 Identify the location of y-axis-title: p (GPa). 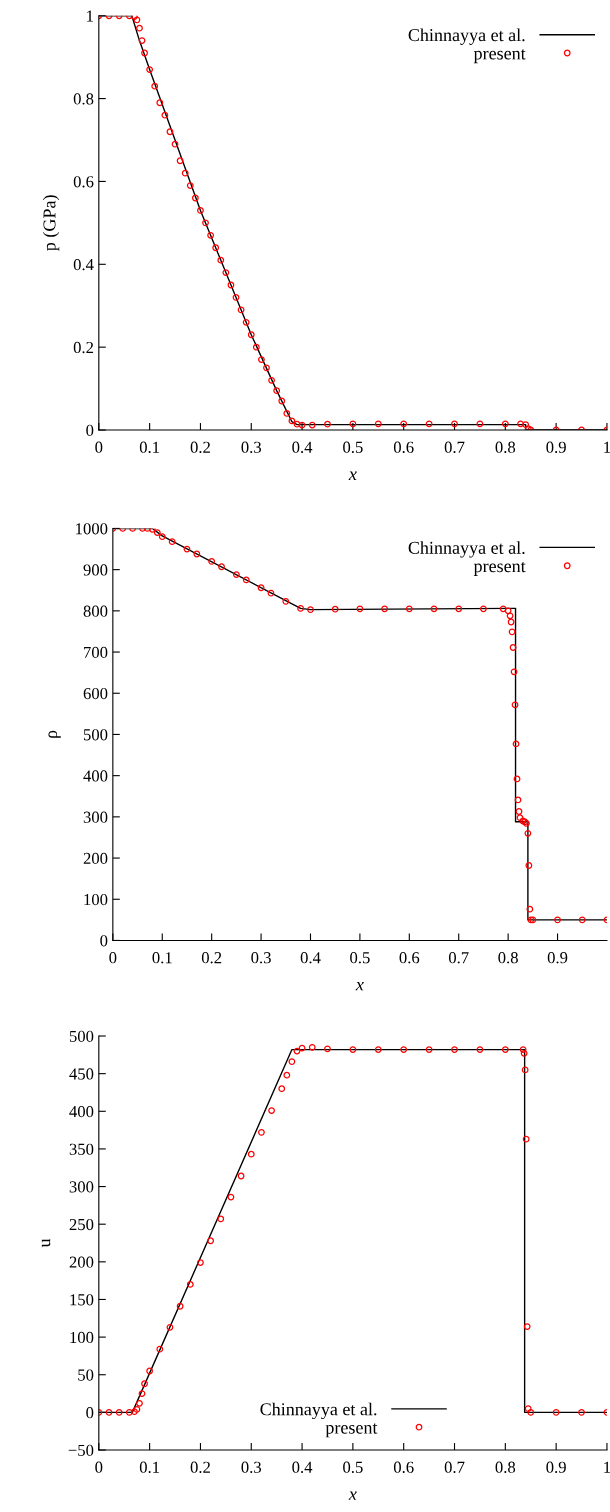
(51, 223).